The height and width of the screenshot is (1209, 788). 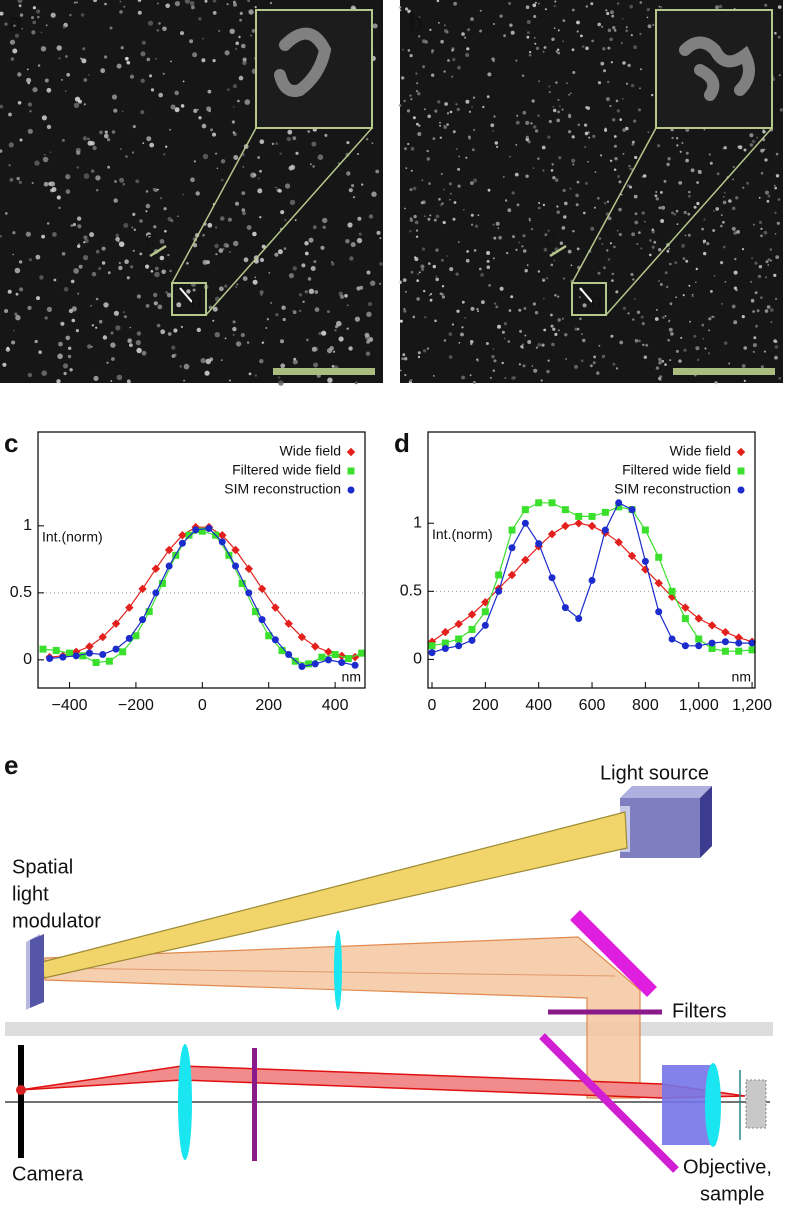 I want to click on legend-marker, so click(x=741, y=471).